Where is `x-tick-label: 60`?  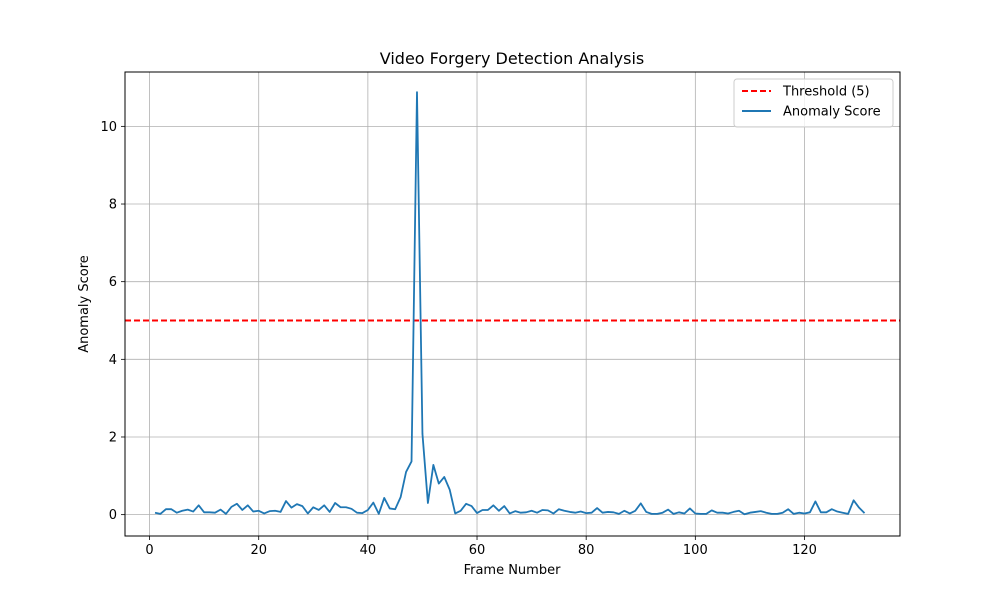
x-tick-label: 60 is located at coordinates (477, 550).